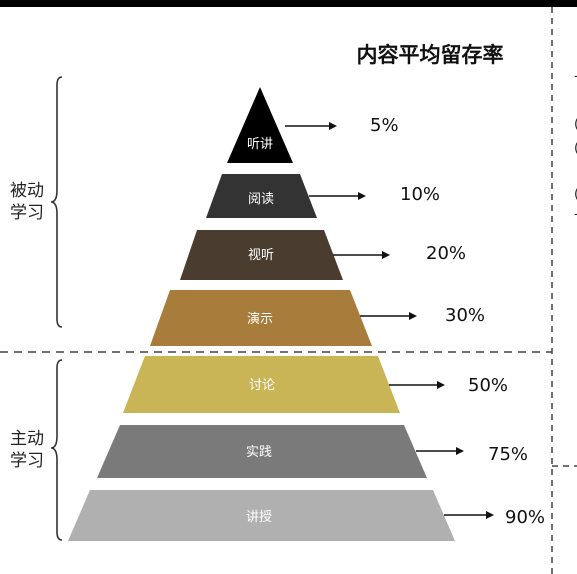 This screenshot has width=577, height=574. I want to click on active-brace, so click(56, 450).